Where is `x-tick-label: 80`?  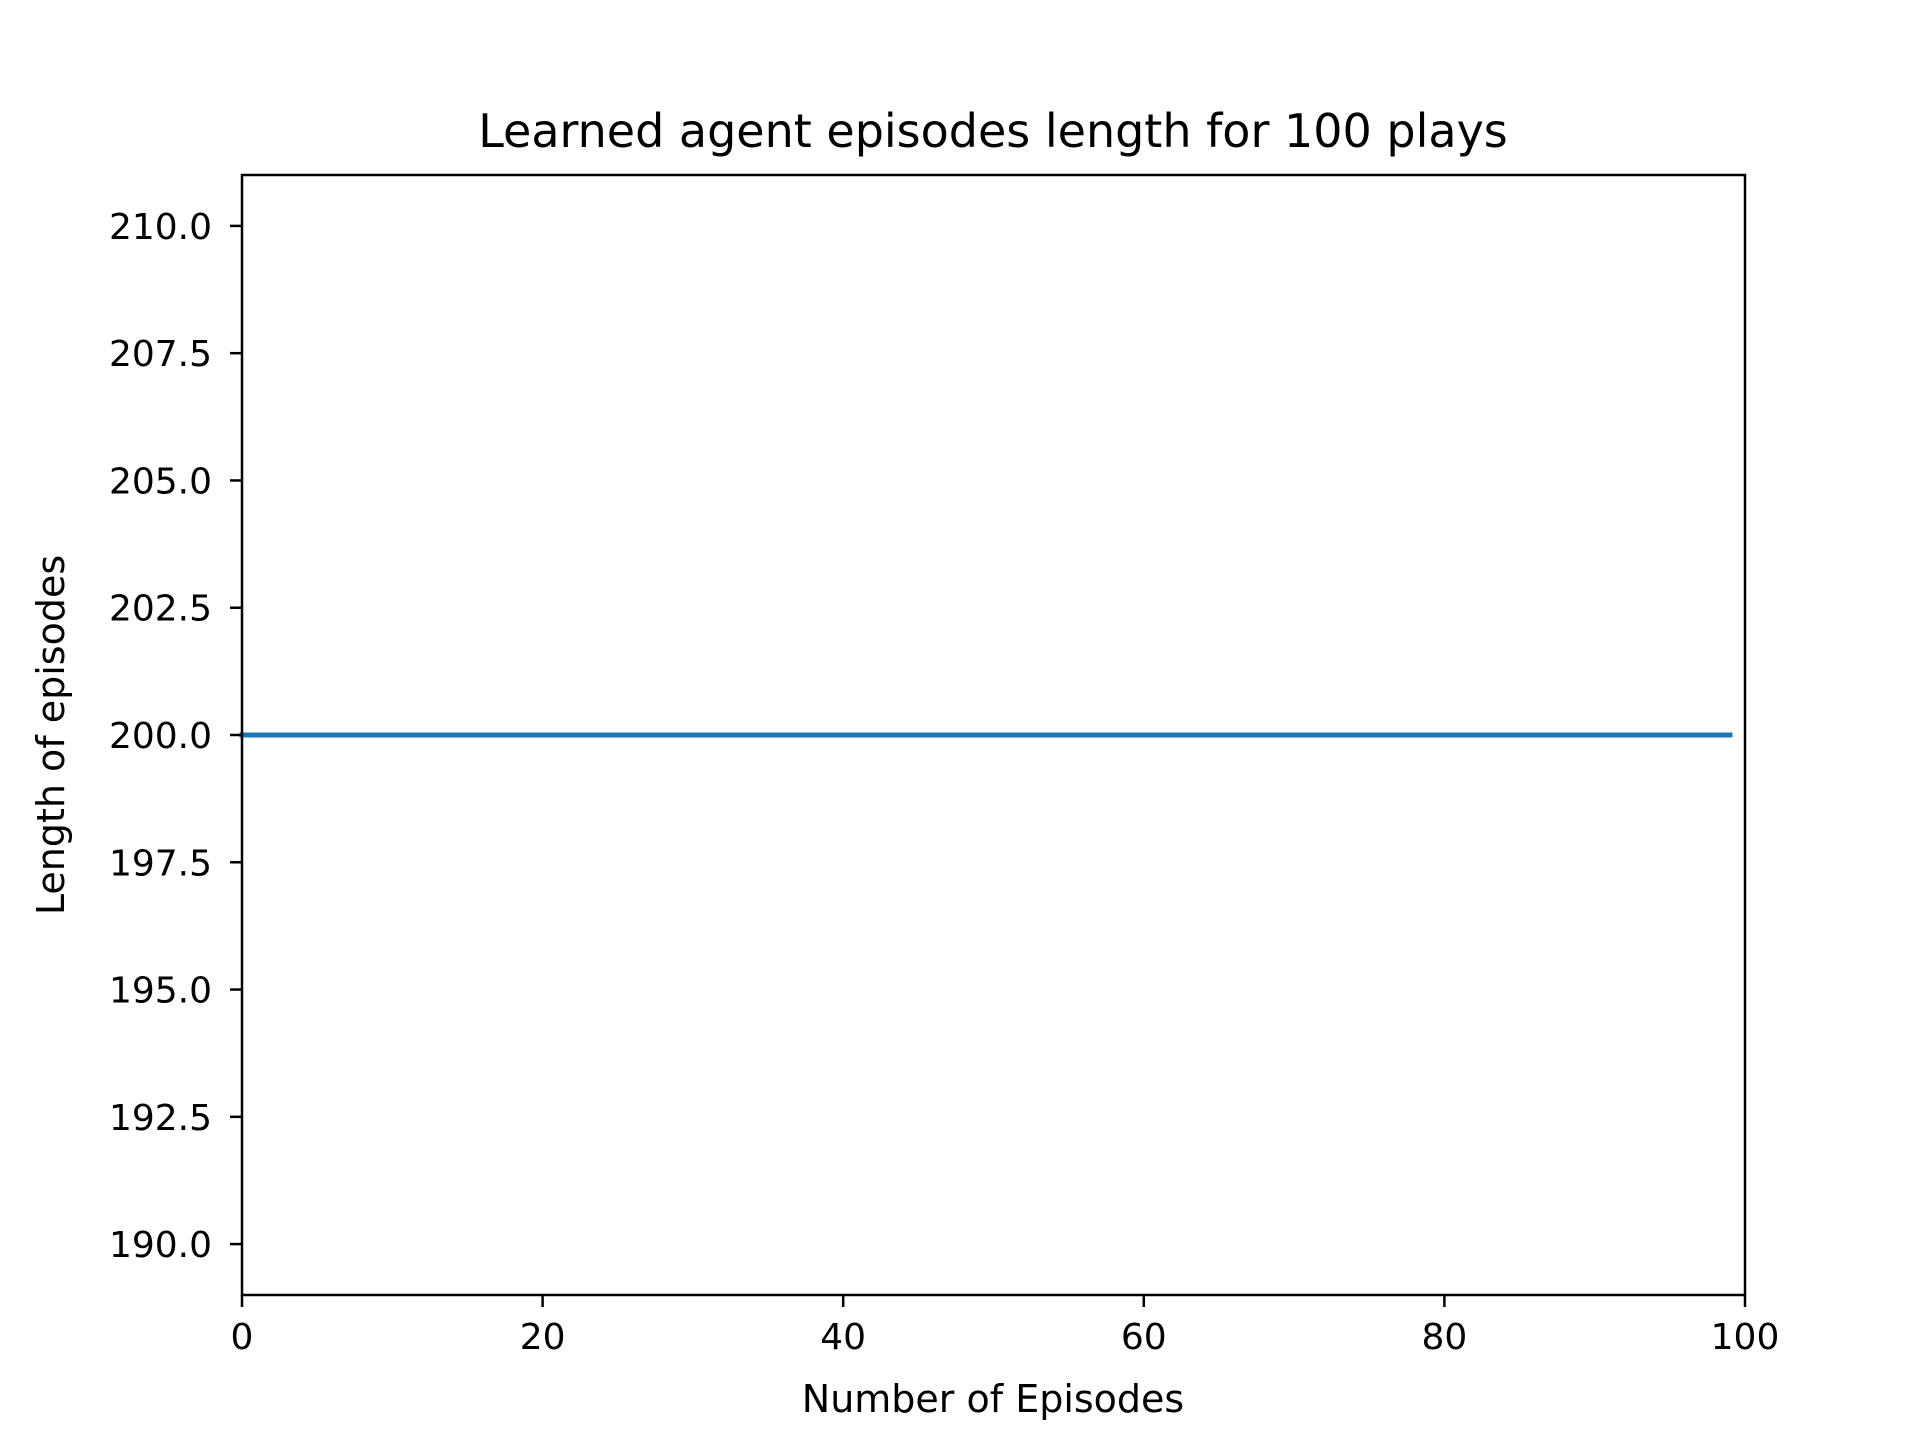 x-tick-label: 80 is located at coordinates (1444, 1337).